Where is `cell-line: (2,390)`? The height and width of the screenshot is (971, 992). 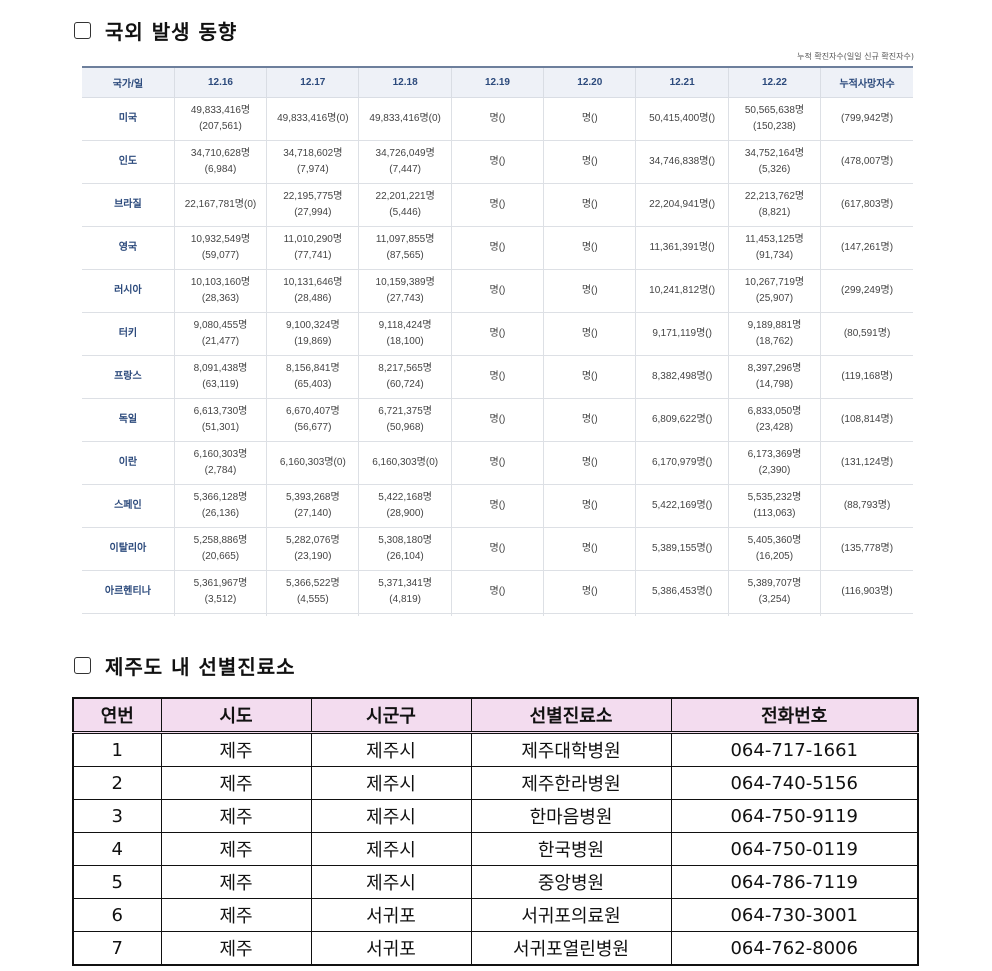
cell-line: (2,390) is located at coordinates (774, 470).